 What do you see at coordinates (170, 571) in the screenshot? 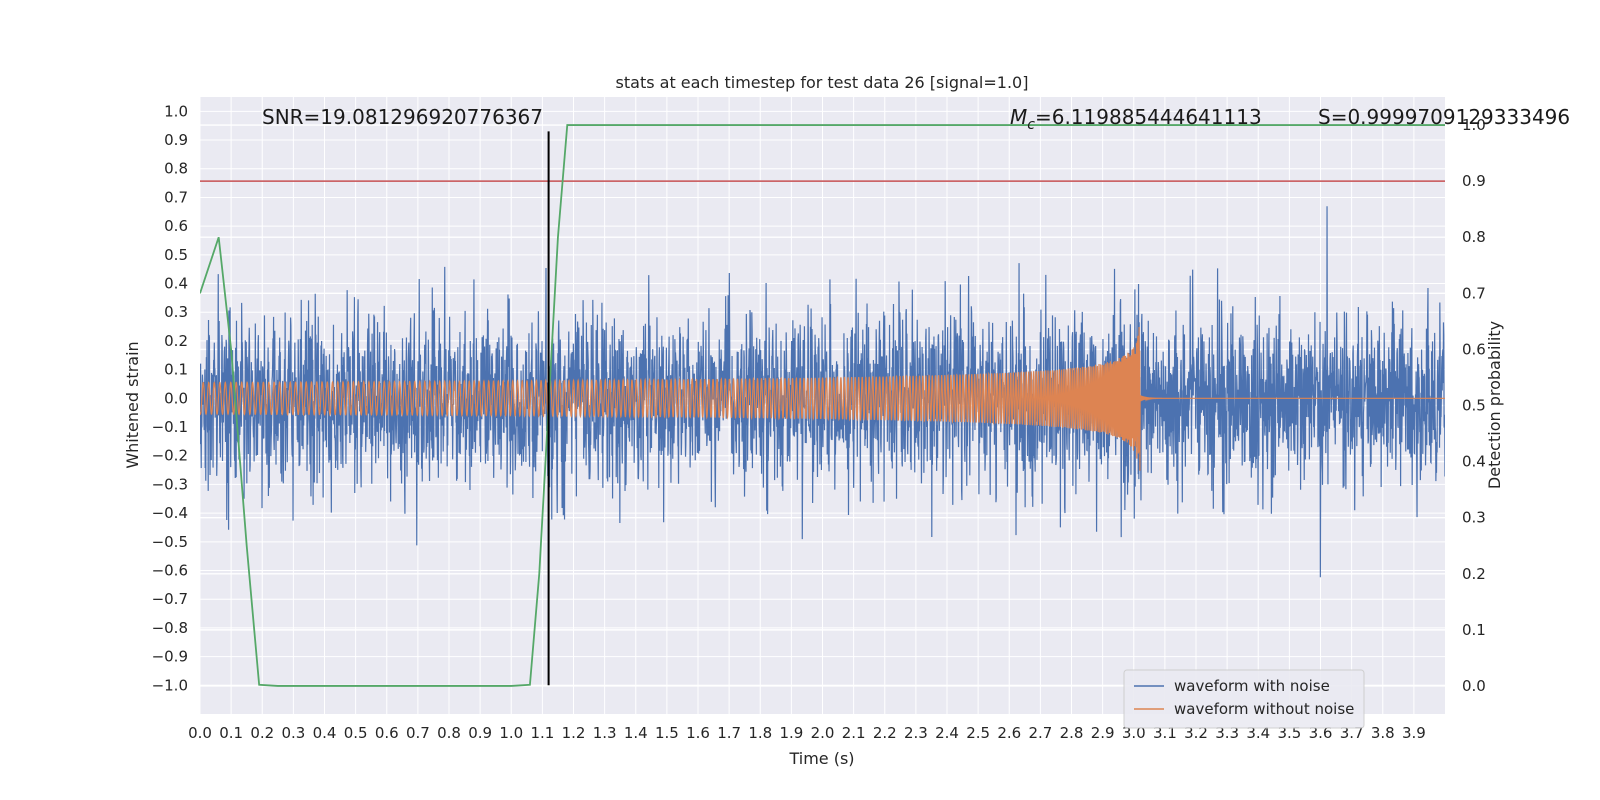
I see `y-tick-label: −0.6` at bounding box center [170, 571].